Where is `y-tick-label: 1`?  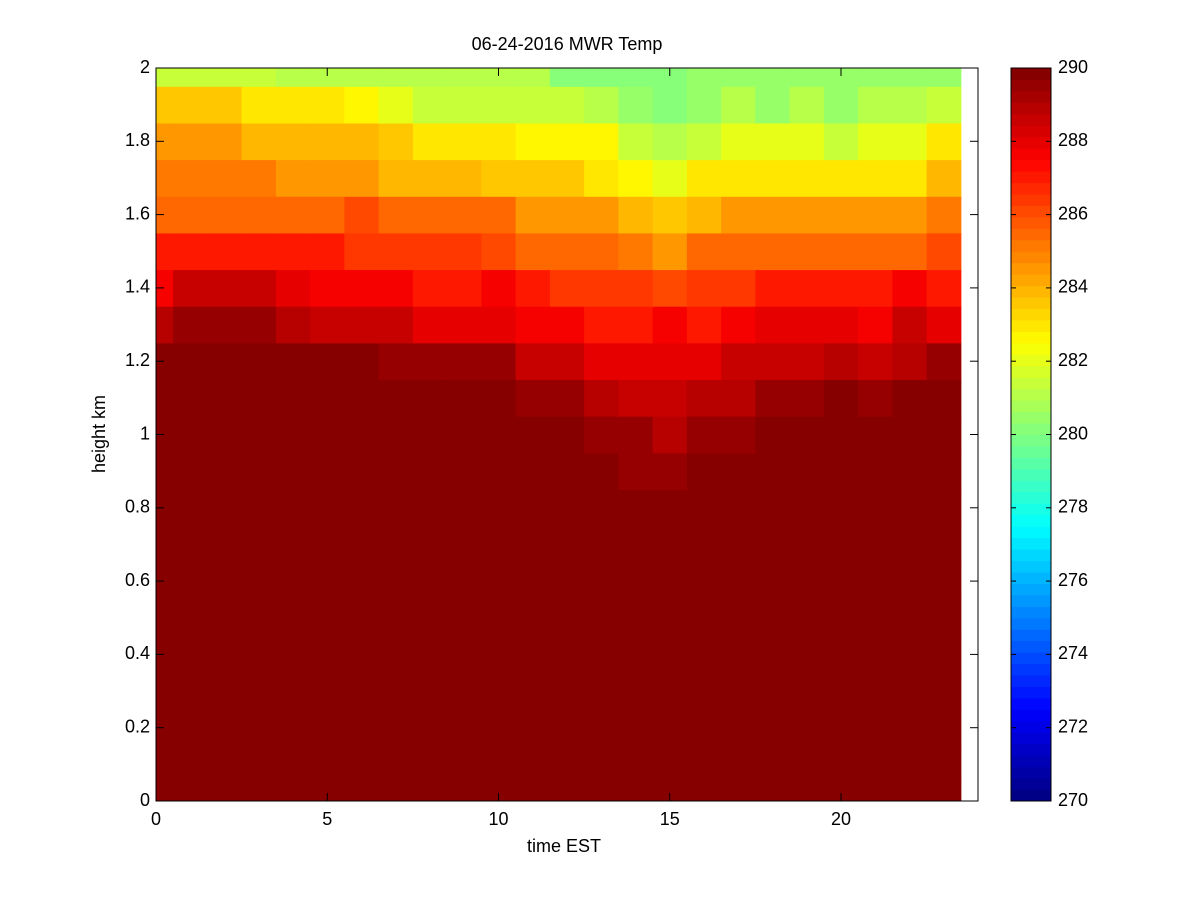 y-tick-label: 1 is located at coordinates (145, 433).